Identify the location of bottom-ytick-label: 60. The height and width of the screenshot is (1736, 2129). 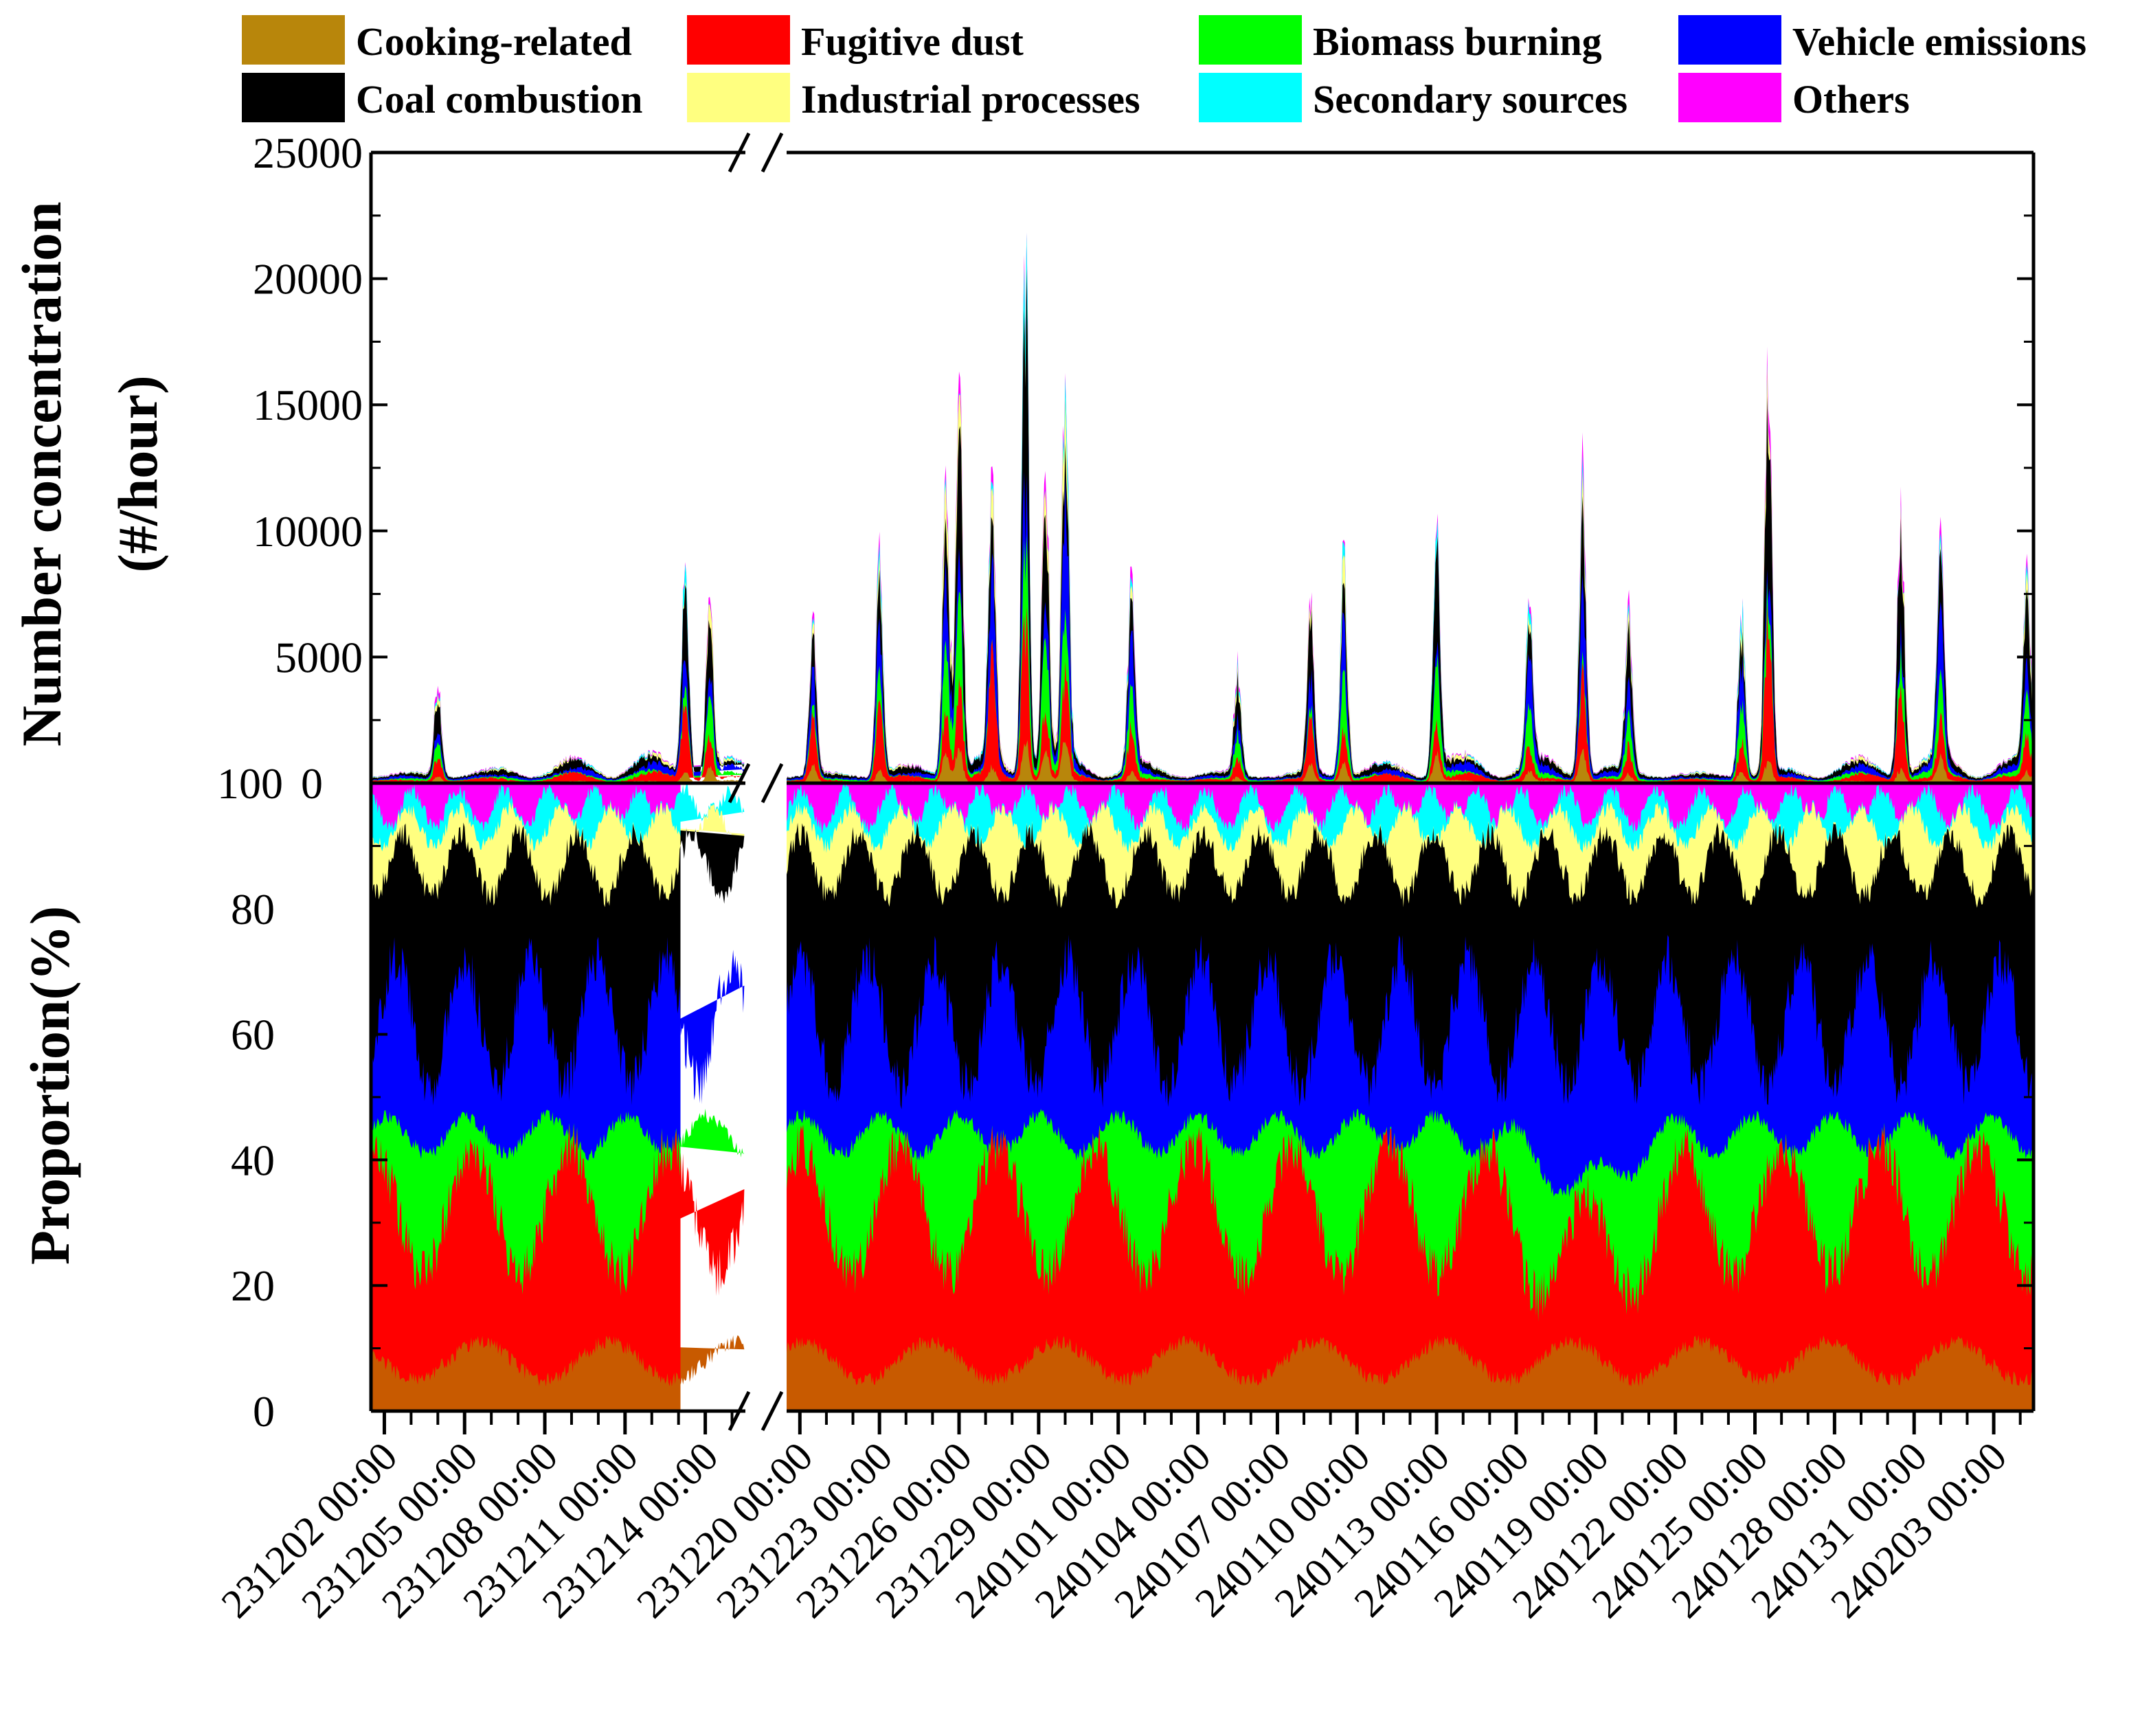
(253, 1035).